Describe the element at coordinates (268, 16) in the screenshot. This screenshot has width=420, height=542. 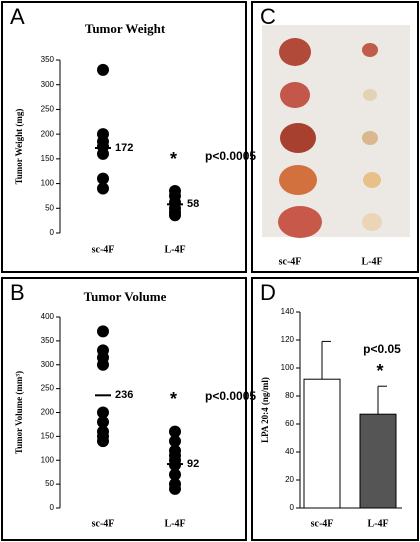
I see `panel-letter: C` at that location.